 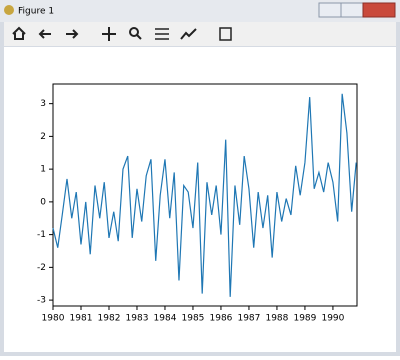 I want to click on x-tick-label: 1984, so click(x=165, y=319).